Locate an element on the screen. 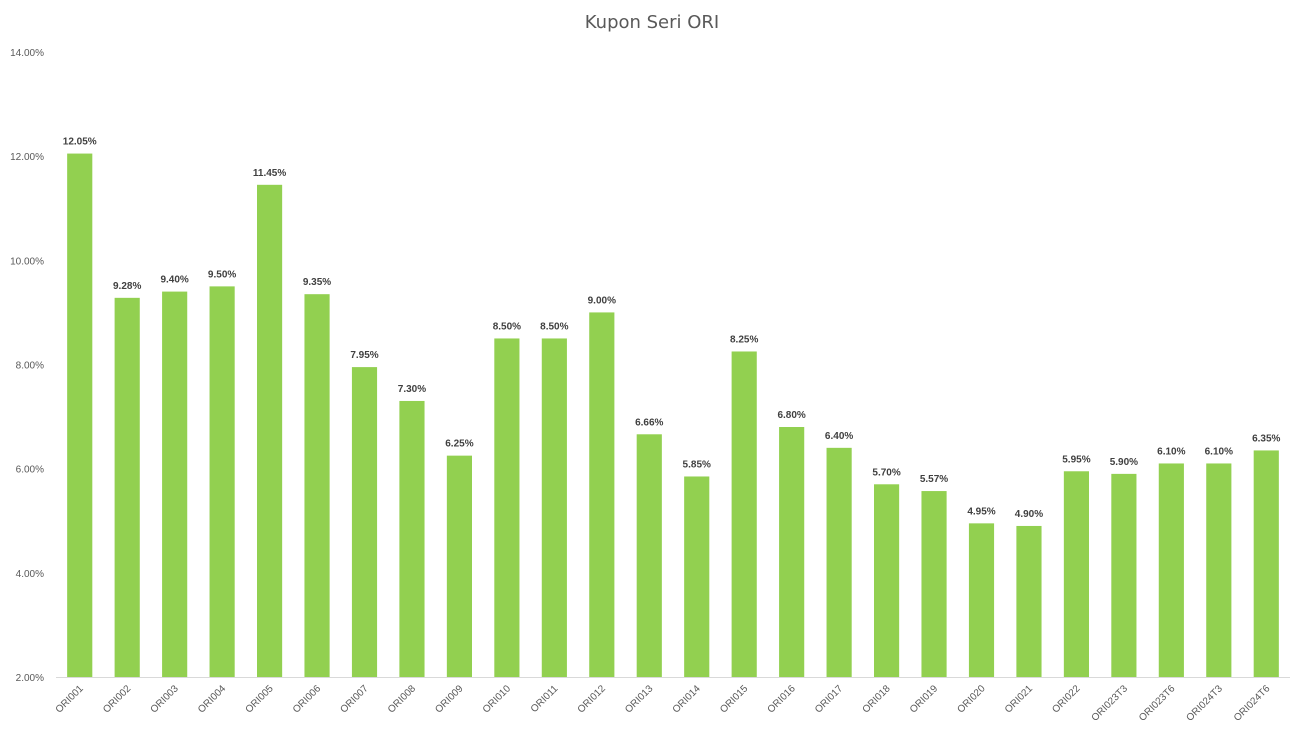 This screenshot has width=1304, height=739. data-label: 6.25% is located at coordinates (459, 444).